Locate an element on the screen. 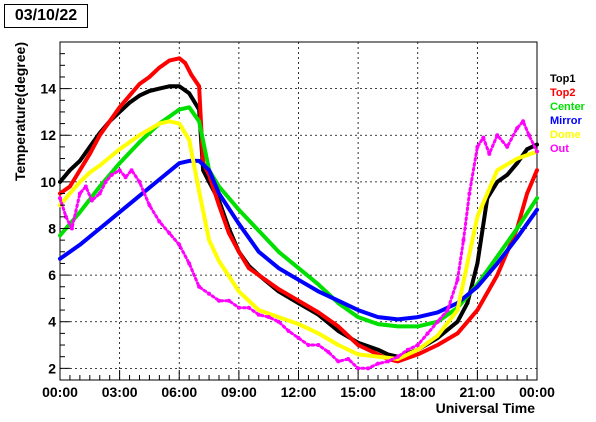 This screenshot has height=422, width=596. legend-entry: Center is located at coordinates (568, 107).